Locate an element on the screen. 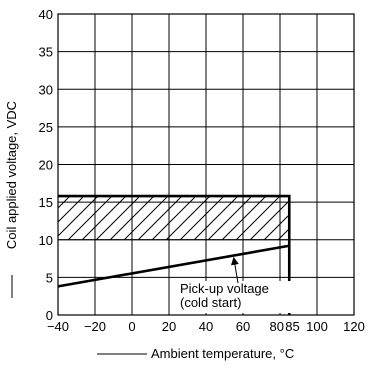 The image size is (371, 365). x-axis-label: Ambient temperature, °C is located at coordinates (222, 353).